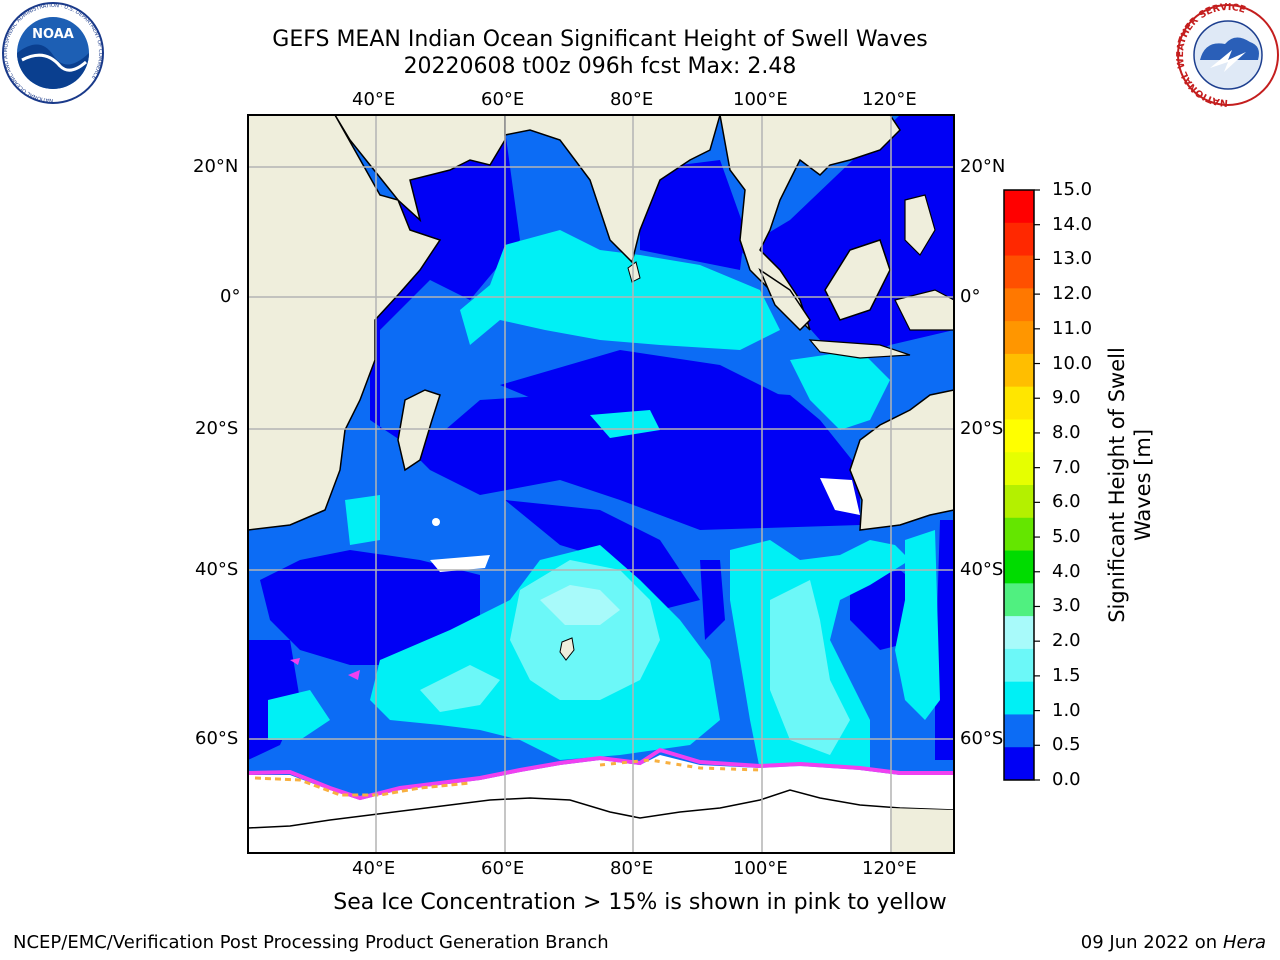 The image size is (1280, 960). Describe the element at coordinates (632, 868) in the screenshot. I see `lon-label-bottom: 80°E` at that location.